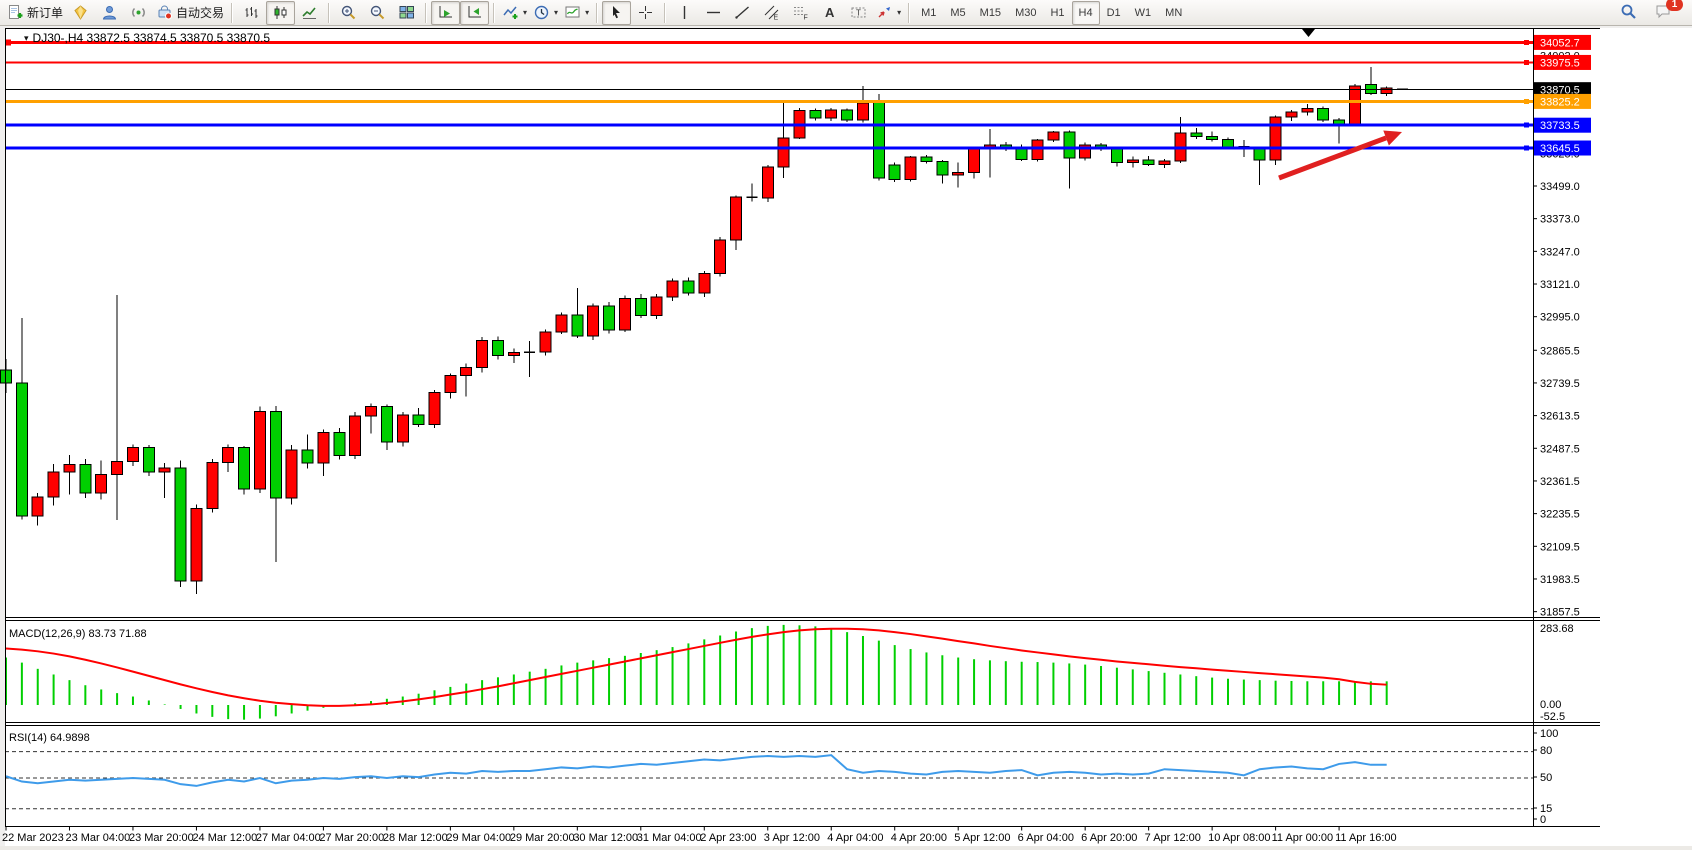 The width and height of the screenshot is (1692, 850). Describe the element at coordinates (1340, 155) in the screenshot. I see `trend-arrow-annotation` at that location.